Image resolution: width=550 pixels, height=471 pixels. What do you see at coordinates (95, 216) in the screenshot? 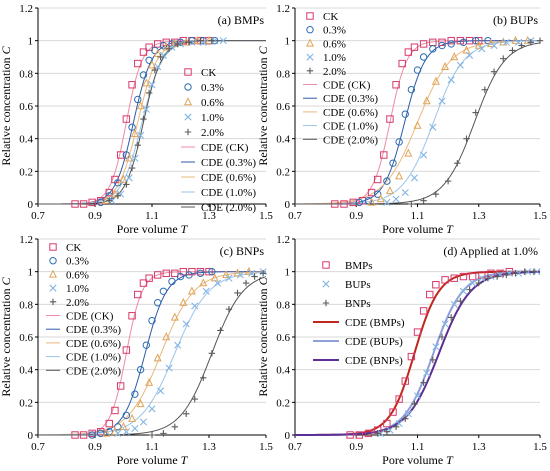
I see `x-tick-label: 0.9` at bounding box center [95, 216].